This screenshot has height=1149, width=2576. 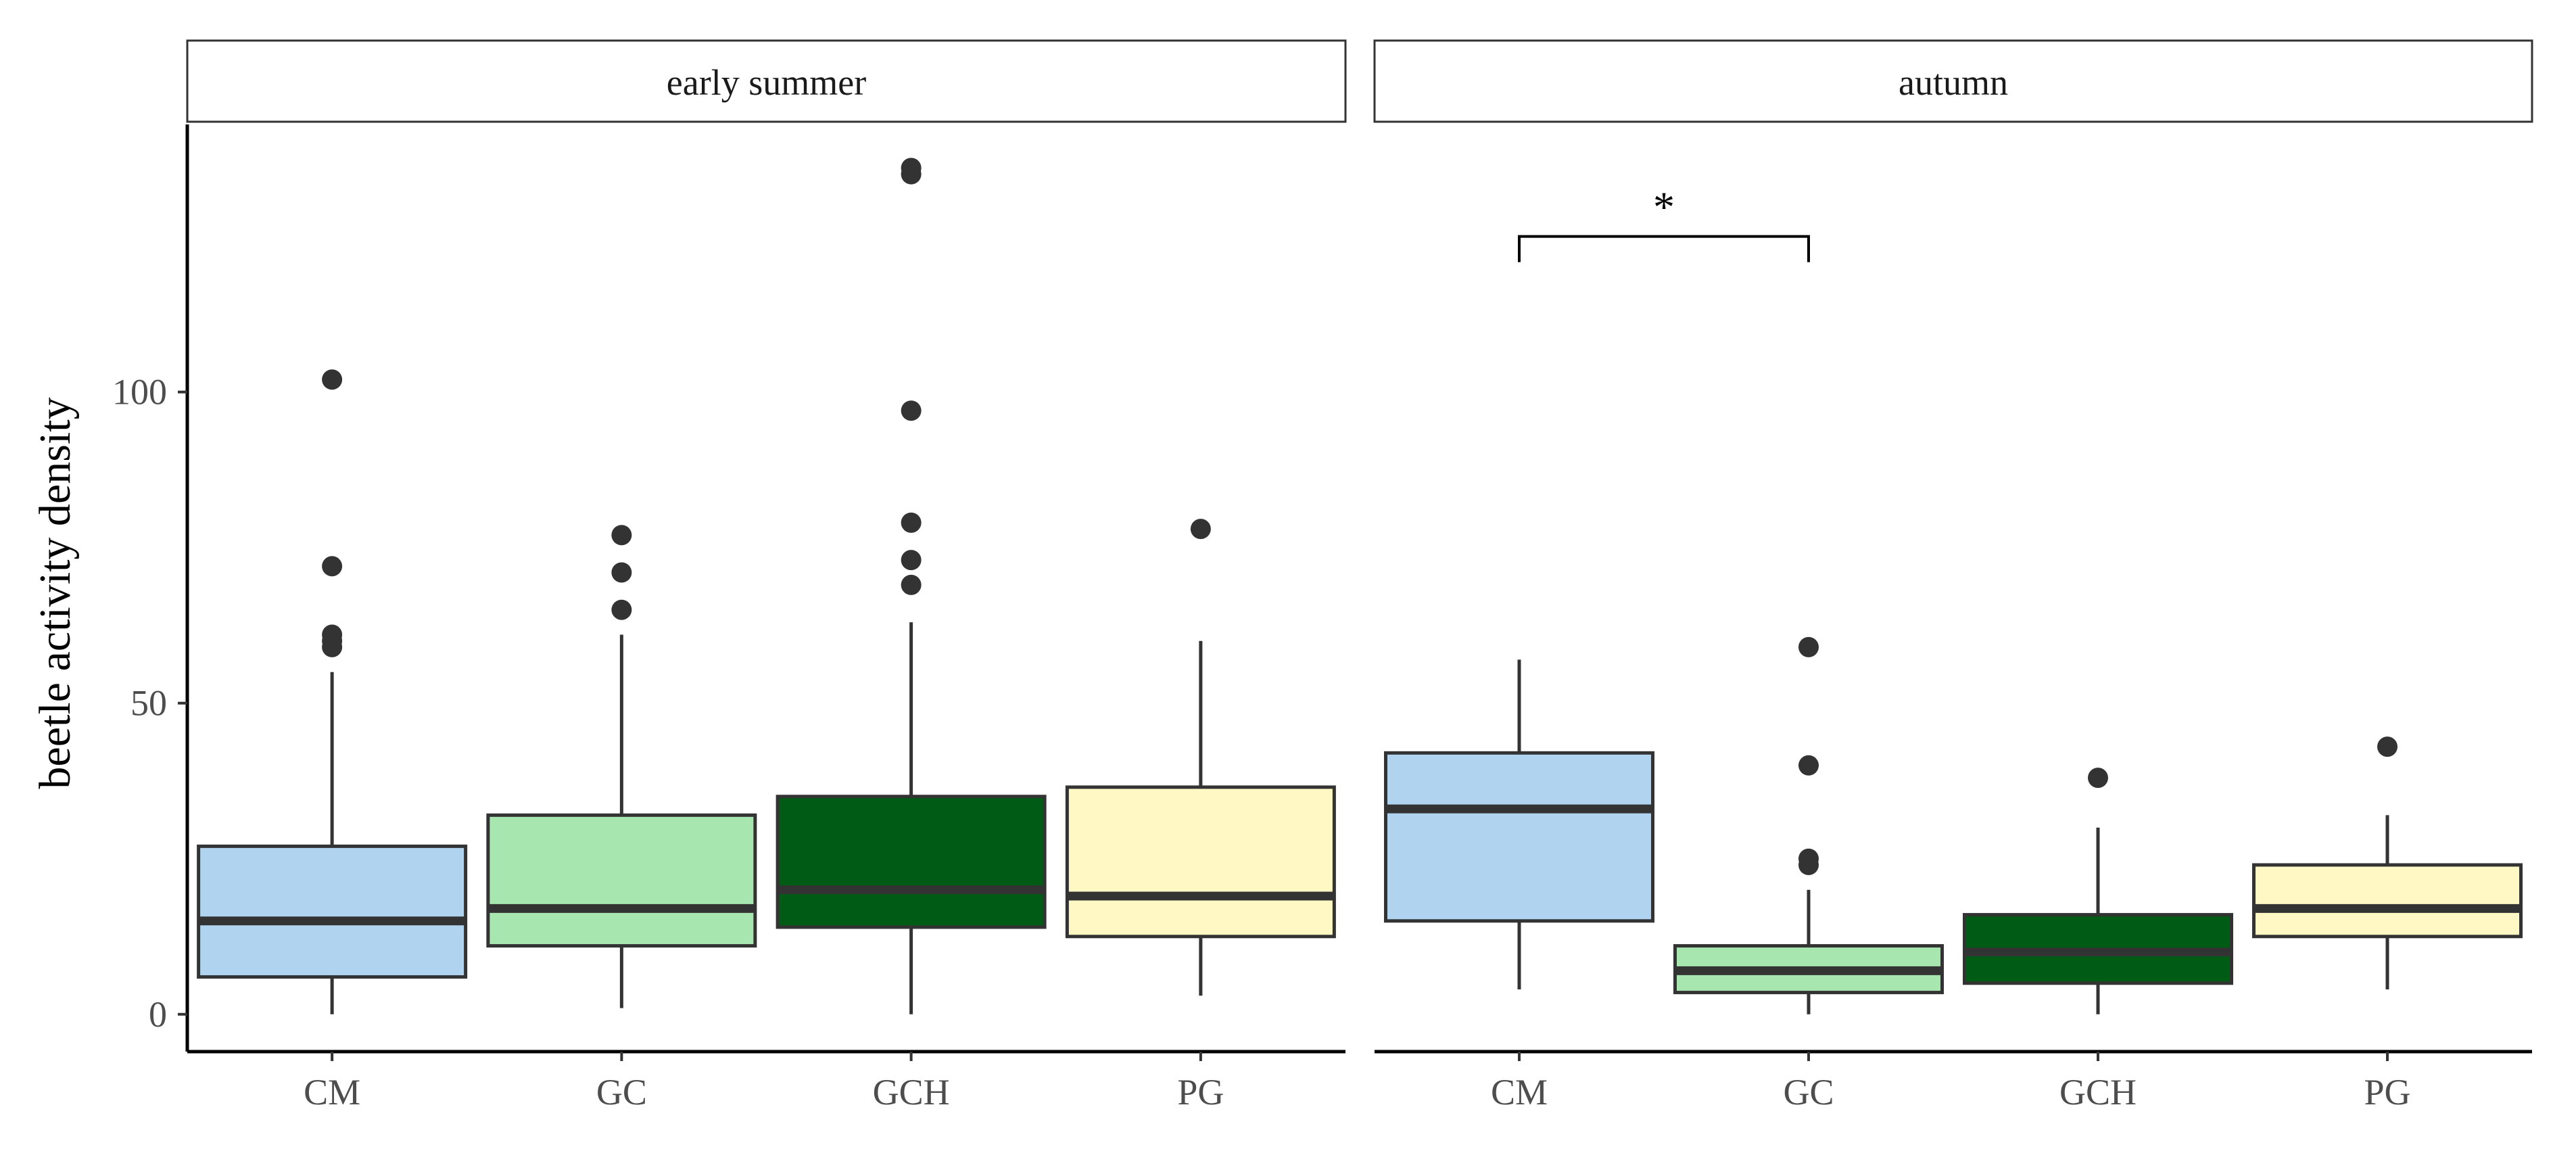 What do you see at coordinates (2098, 1092) in the screenshot?
I see `x-tick-label-autumn-gch: GCH` at bounding box center [2098, 1092].